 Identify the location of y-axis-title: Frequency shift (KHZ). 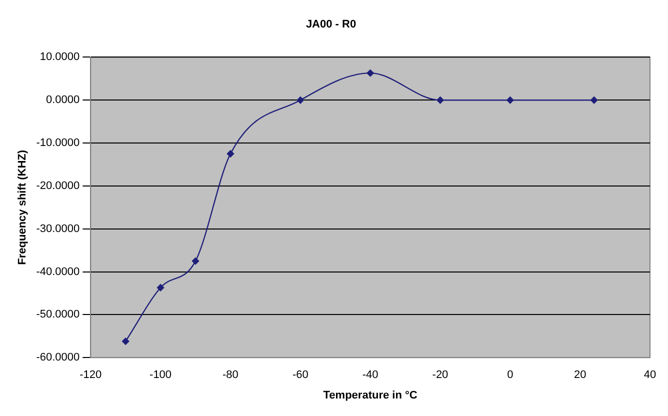
(22, 207).